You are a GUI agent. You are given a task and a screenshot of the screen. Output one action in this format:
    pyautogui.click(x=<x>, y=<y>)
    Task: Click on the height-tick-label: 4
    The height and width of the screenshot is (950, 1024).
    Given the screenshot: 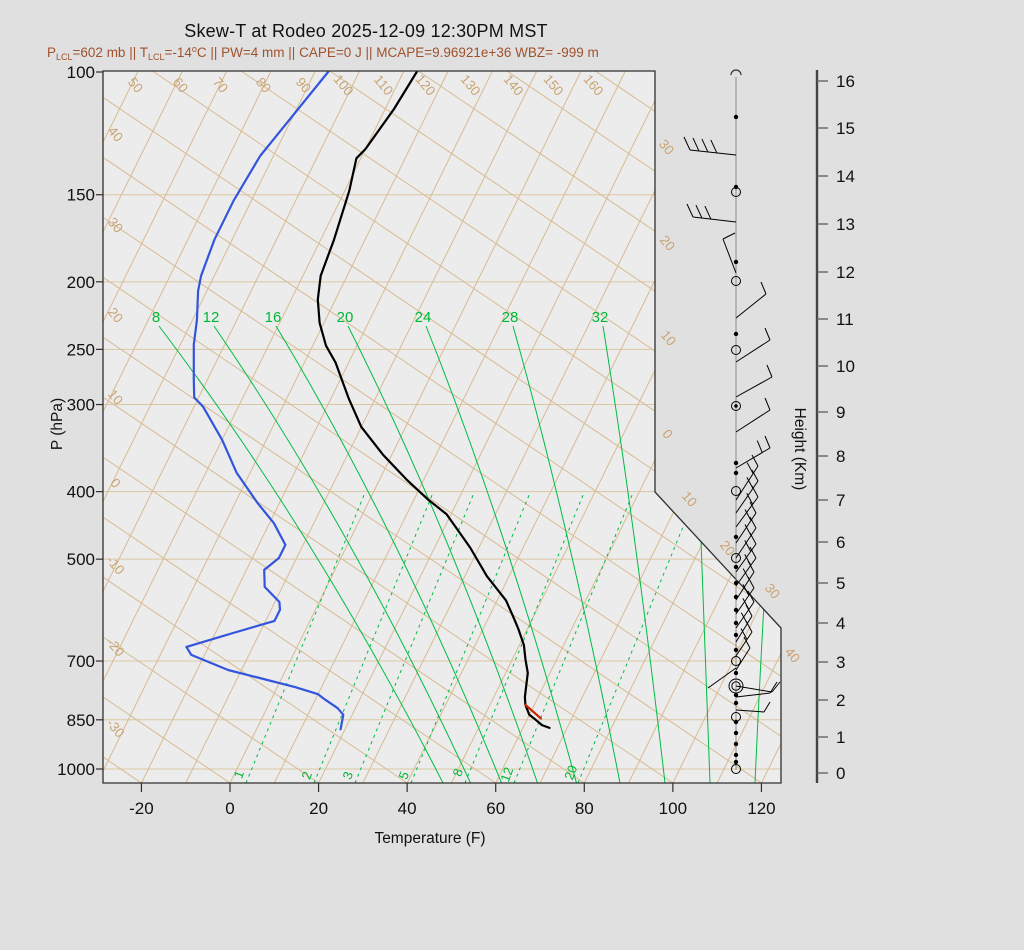 What is the action you would take?
    pyautogui.click(x=840, y=623)
    